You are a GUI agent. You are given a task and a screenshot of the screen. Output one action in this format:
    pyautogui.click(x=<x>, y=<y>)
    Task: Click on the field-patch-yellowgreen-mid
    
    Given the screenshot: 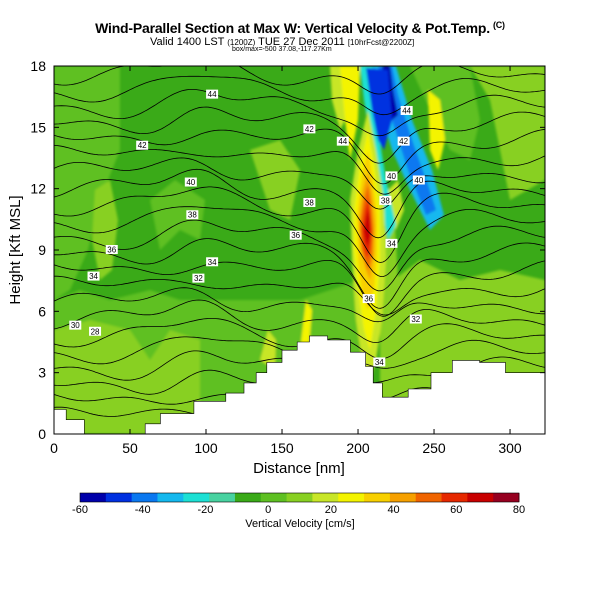 What is the action you would take?
    pyautogui.click(x=275, y=180)
    